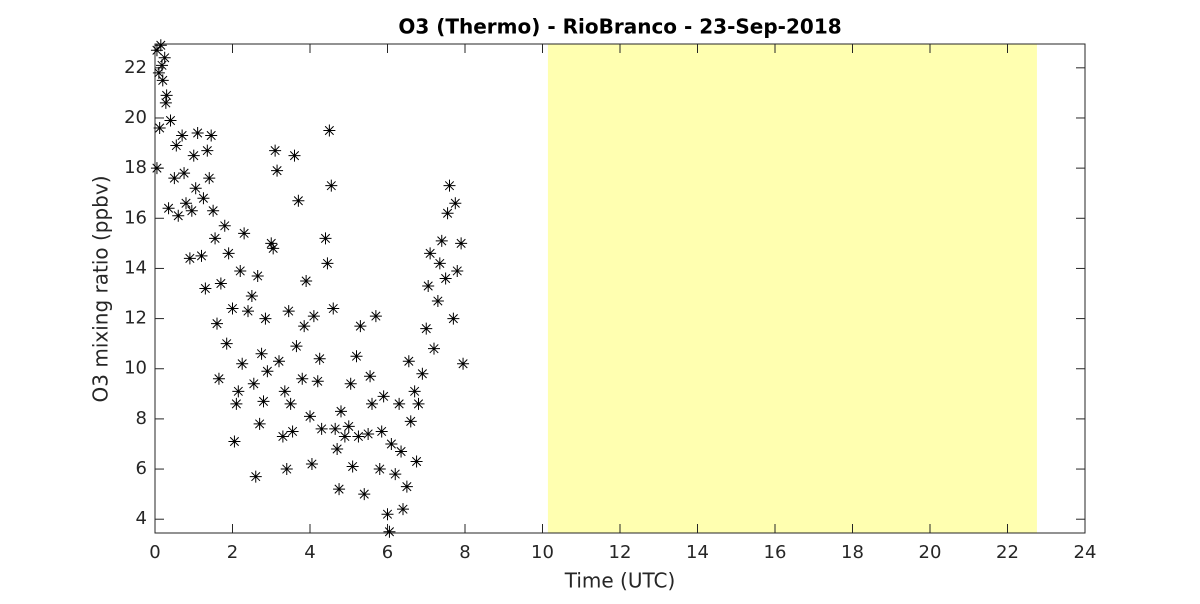 This screenshot has height=604, width=1200. What do you see at coordinates (135, 117) in the screenshot?
I see `y-tick-label: 20` at bounding box center [135, 117].